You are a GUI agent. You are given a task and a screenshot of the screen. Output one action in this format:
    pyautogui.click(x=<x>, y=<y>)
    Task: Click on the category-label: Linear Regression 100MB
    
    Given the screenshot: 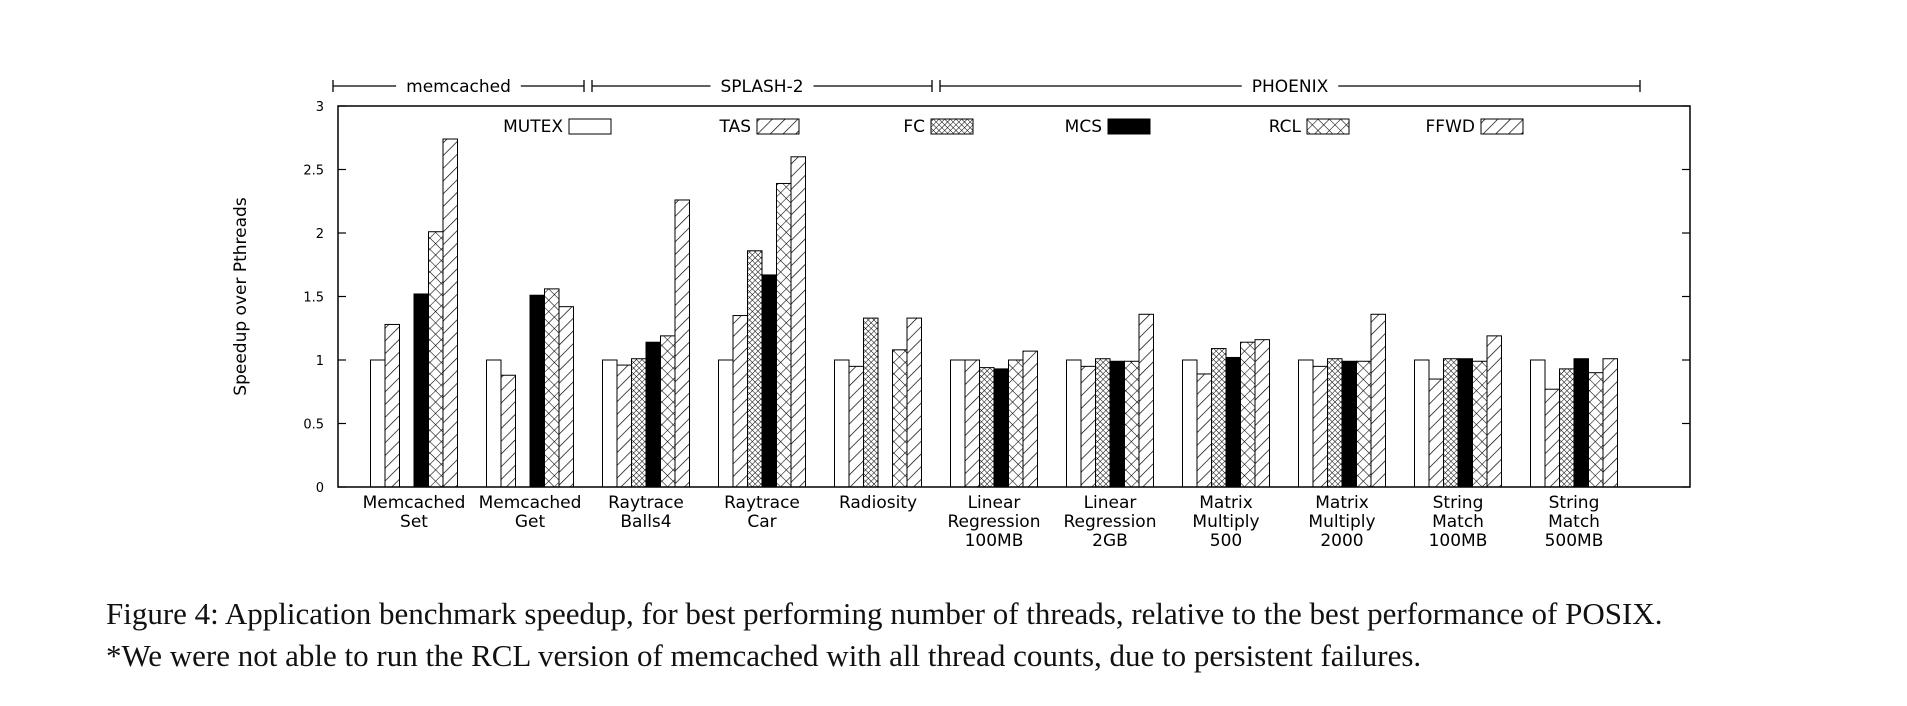 What is the action you would take?
    pyautogui.click(x=994, y=522)
    